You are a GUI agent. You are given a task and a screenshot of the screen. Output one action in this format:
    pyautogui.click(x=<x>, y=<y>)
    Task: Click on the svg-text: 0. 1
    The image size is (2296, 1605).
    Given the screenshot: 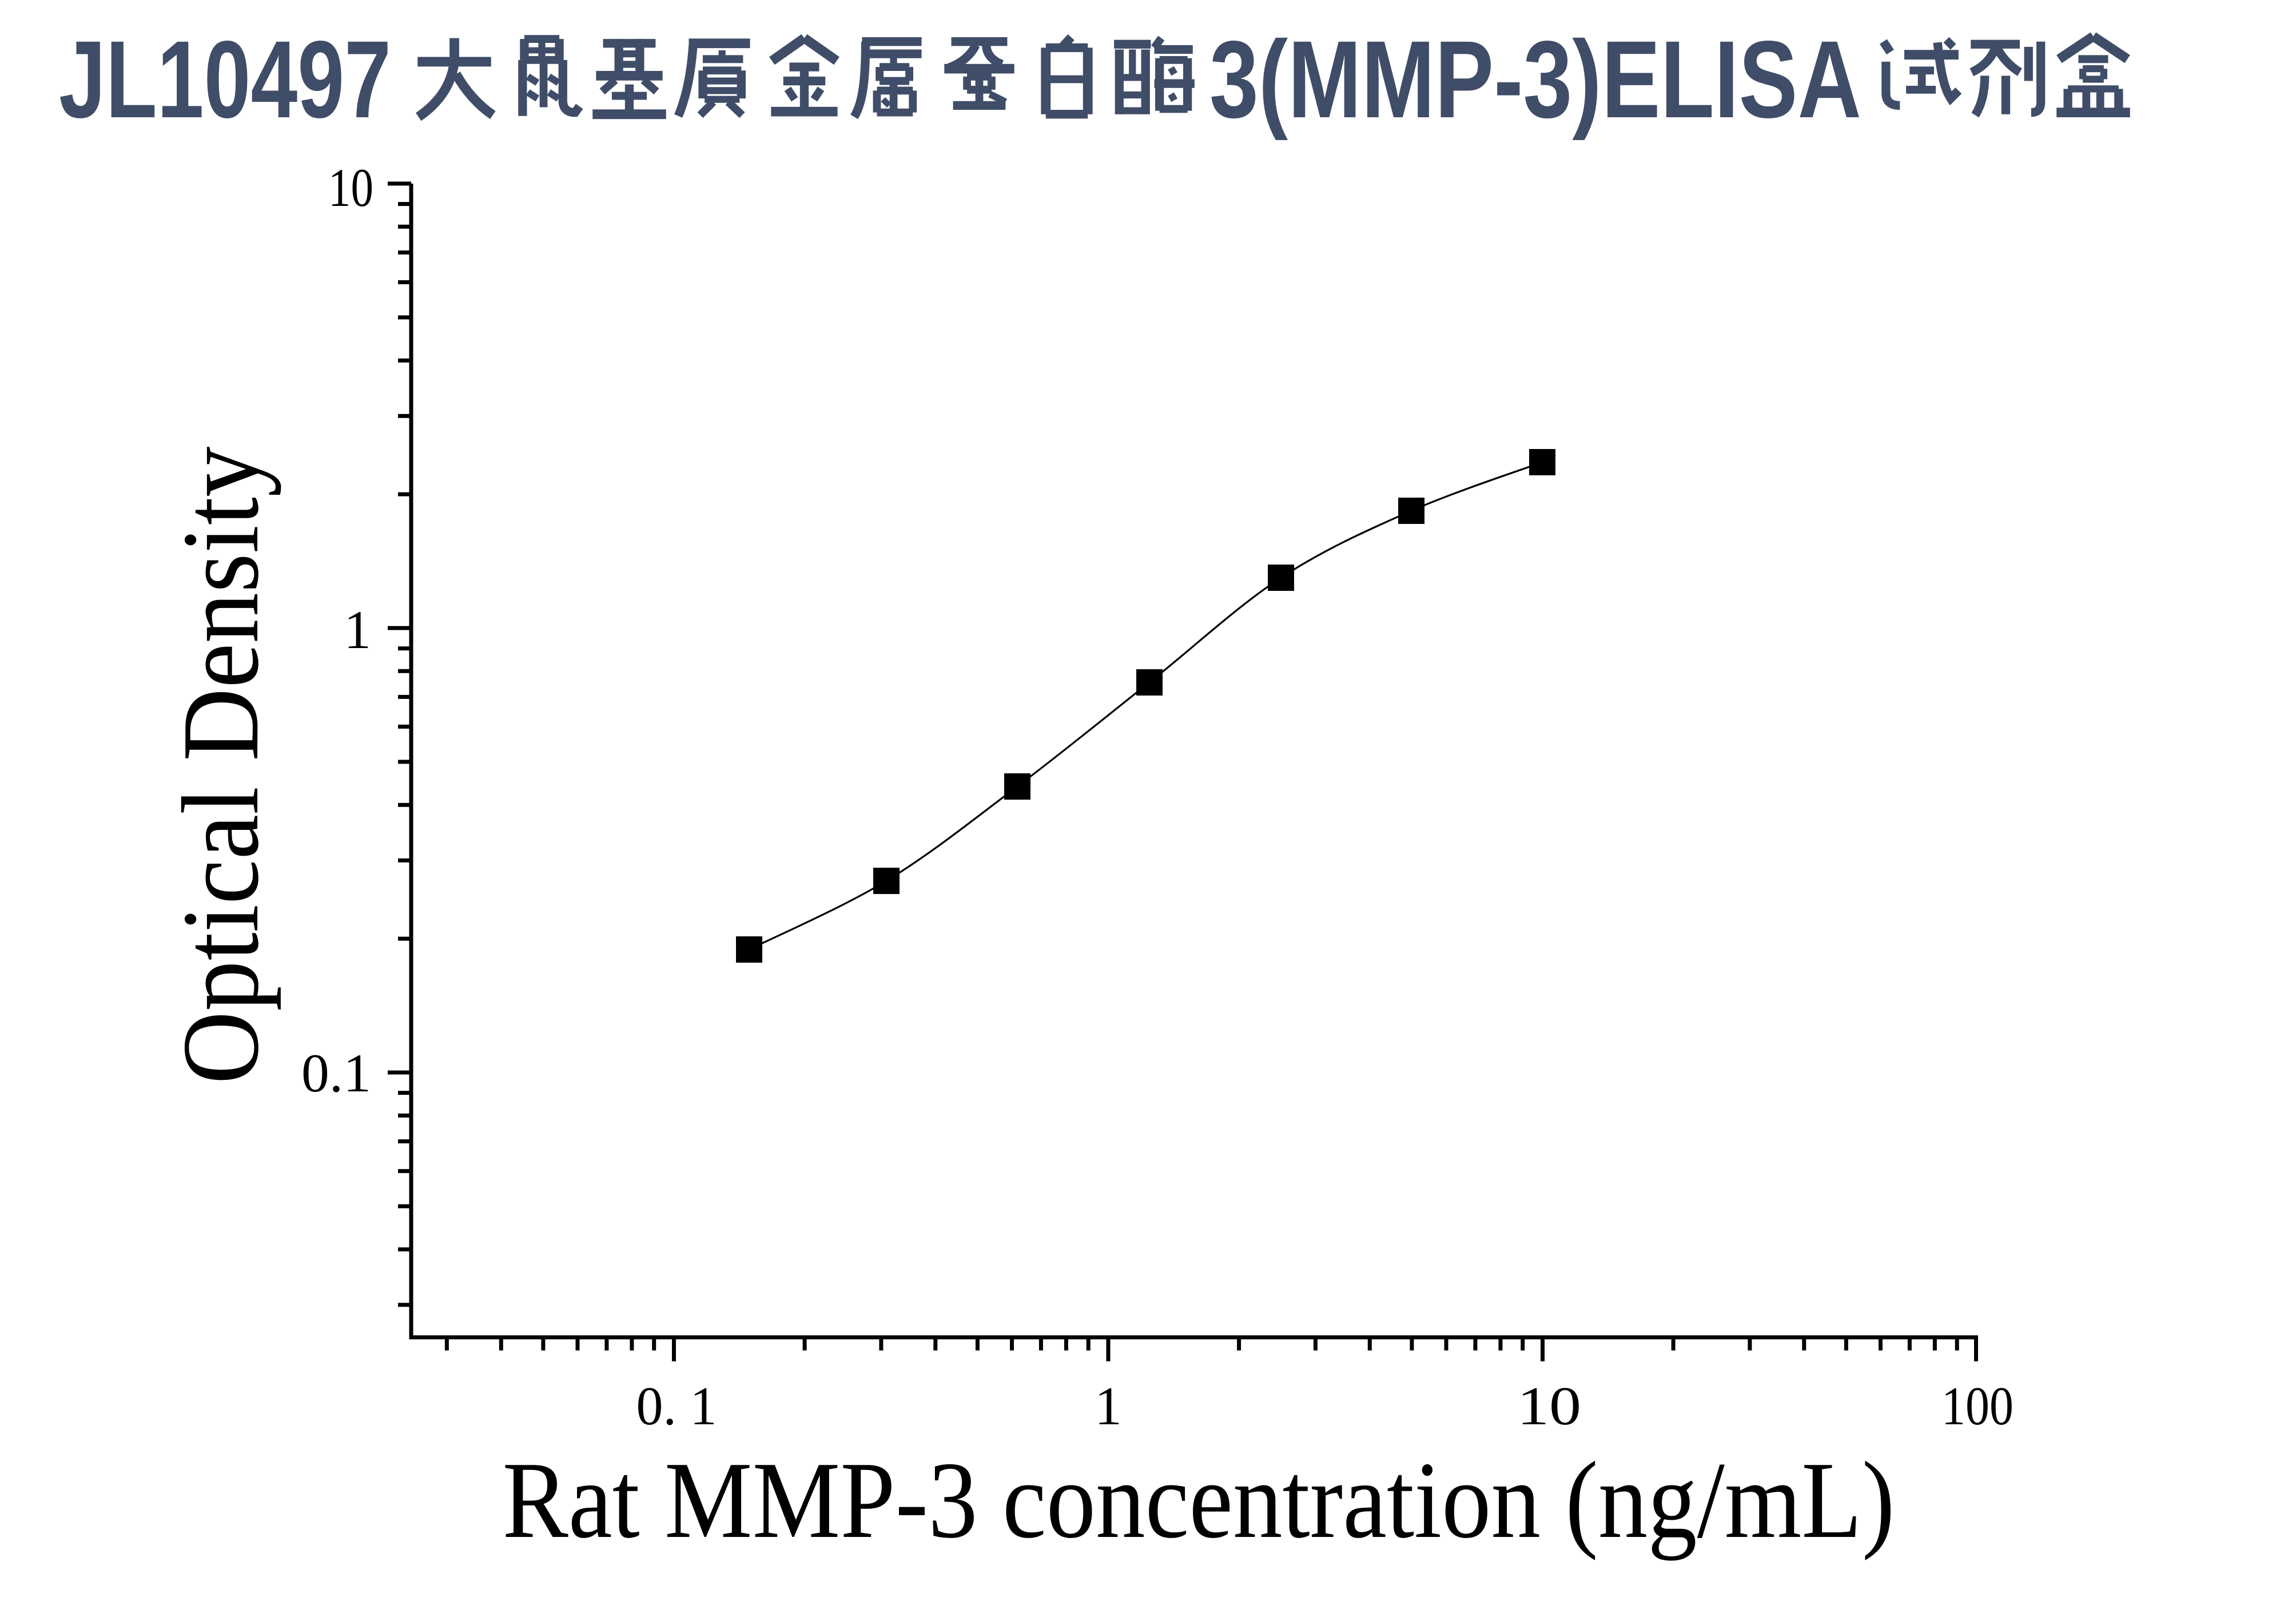 What is the action you would take?
    pyautogui.click(x=676, y=1406)
    